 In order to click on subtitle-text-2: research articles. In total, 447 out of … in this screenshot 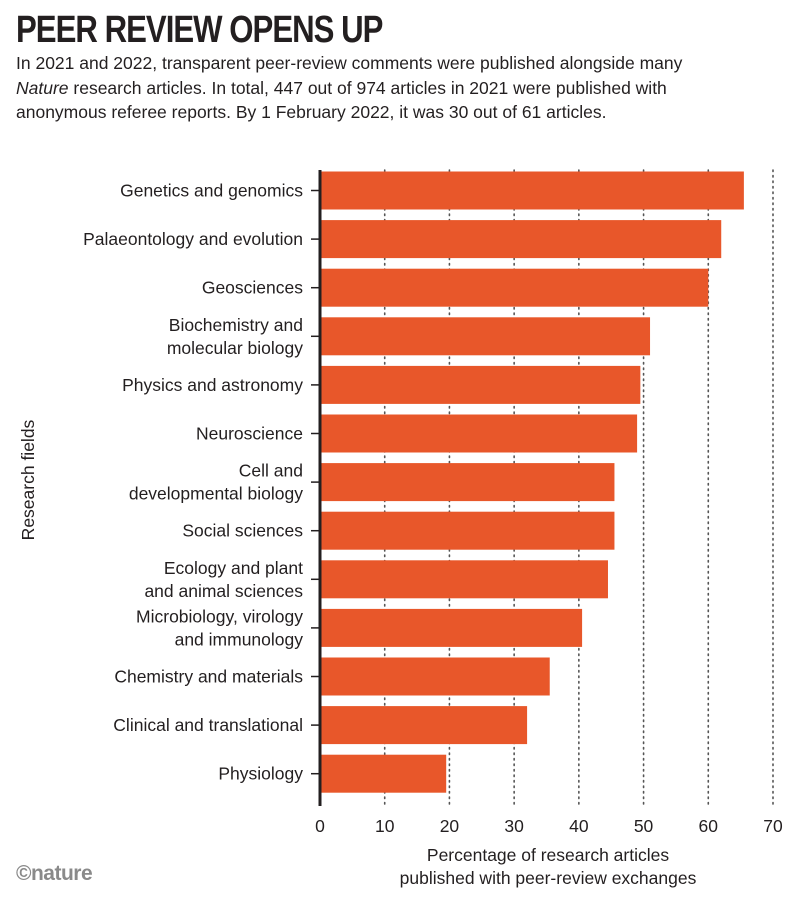, I will do `click(341, 100)`.